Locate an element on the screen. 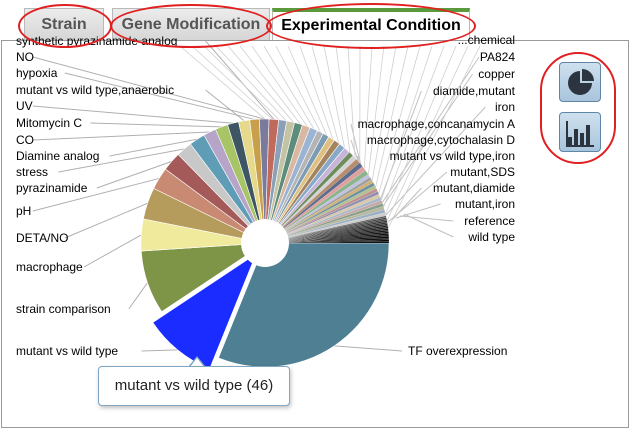  slice-label: macrophage,concanamycin A is located at coordinates (436, 124).